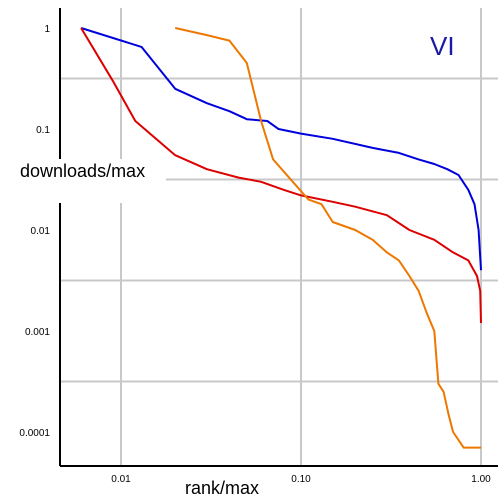  What do you see at coordinates (47, 29) in the screenshot?
I see `y-tick-label-0: 1` at bounding box center [47, 29].